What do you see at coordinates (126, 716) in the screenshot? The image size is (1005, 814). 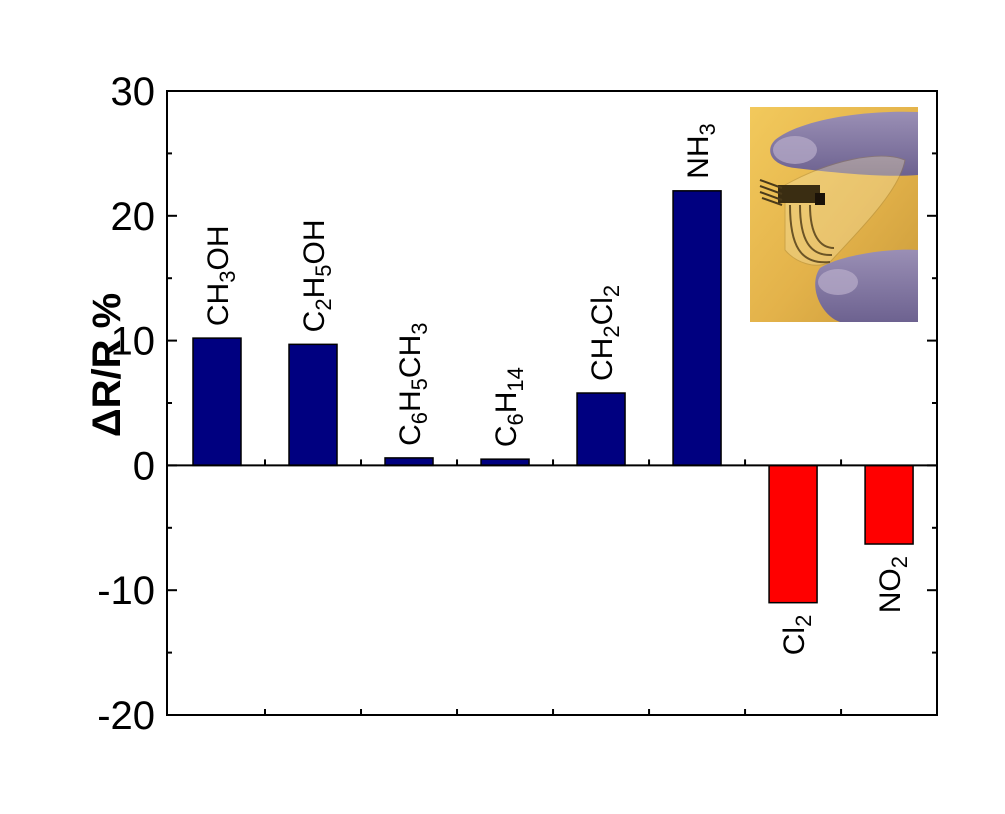 I see `y-tick-label: -20` at bounding box center [126, 716].